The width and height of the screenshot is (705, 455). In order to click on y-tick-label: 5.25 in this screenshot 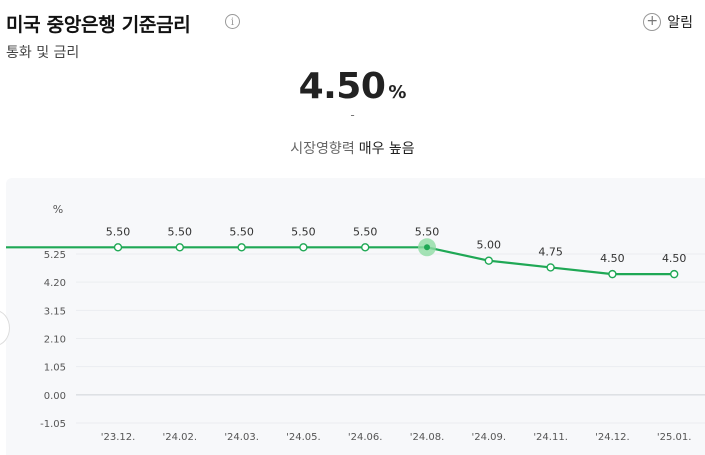, I will do `click(55, 255)`.